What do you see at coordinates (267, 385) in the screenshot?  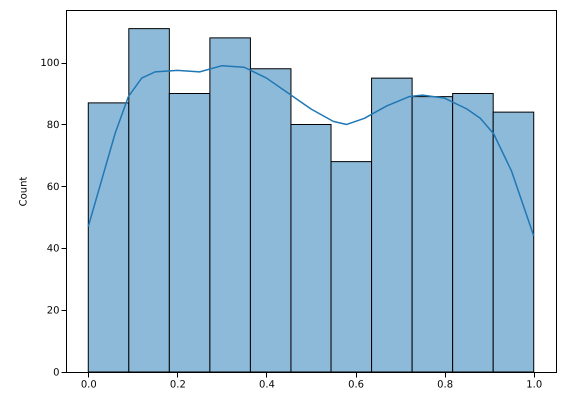 I see `x-tick-label: 0.4` at bounding box center [267, 385].